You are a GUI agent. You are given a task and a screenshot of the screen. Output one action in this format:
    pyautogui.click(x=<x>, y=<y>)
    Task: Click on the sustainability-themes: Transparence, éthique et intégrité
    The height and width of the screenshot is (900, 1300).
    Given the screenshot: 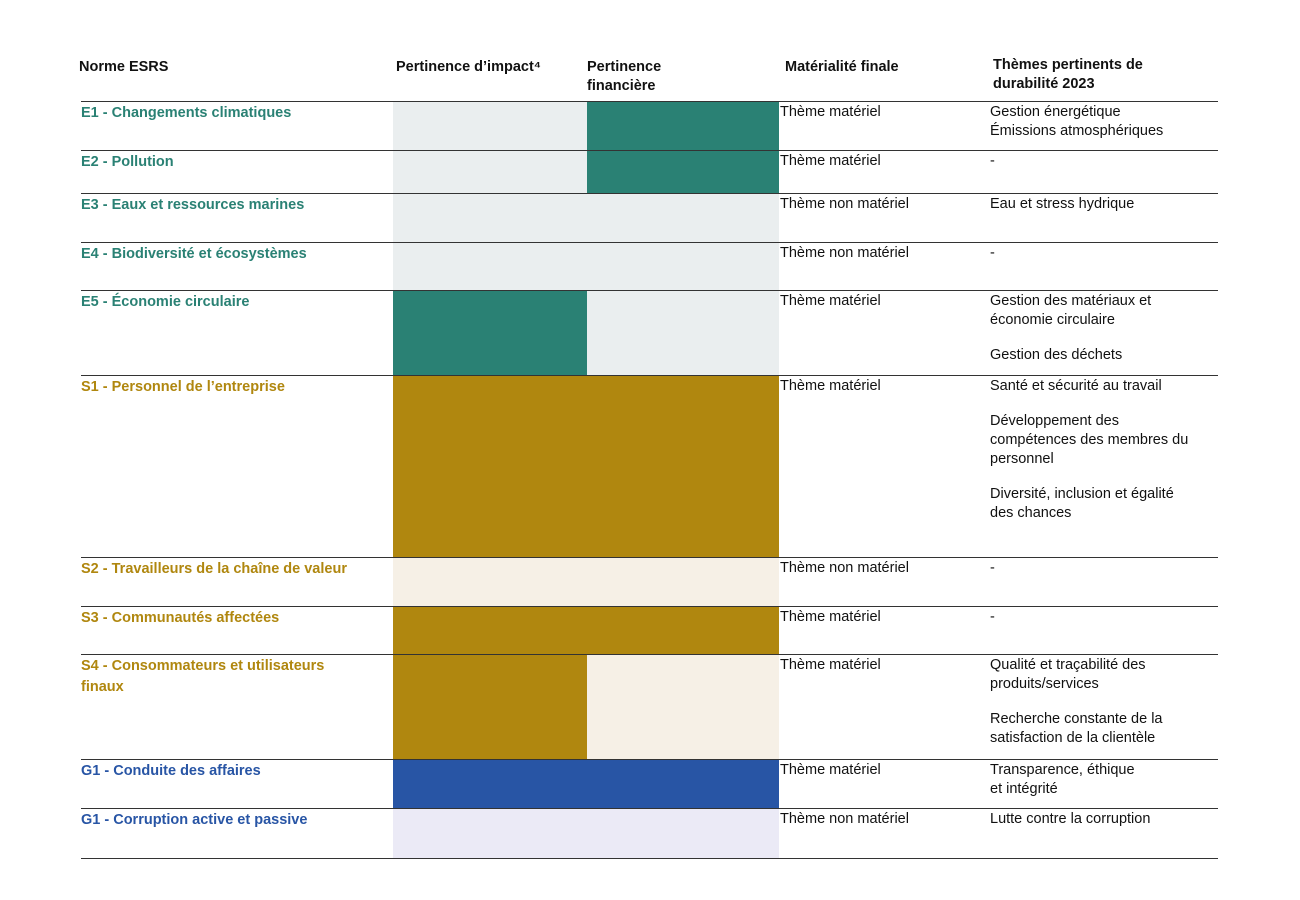 What is the action you would take?
    pyautogui.click(x=1105, y=781)
    